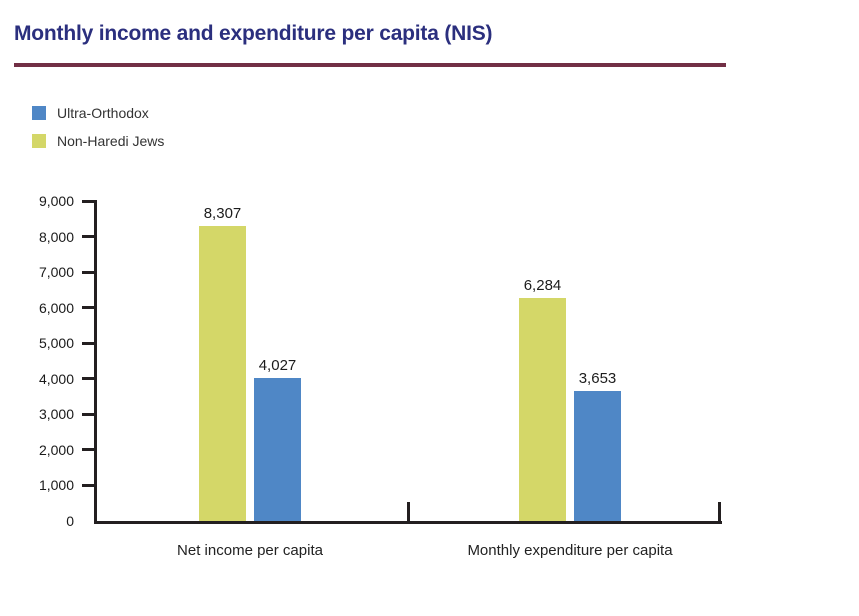 This screenshot has width=859, height=616. I want to click on legend-item-ultra-orthodox: Ultra-Orthodox, so click(98, 113).